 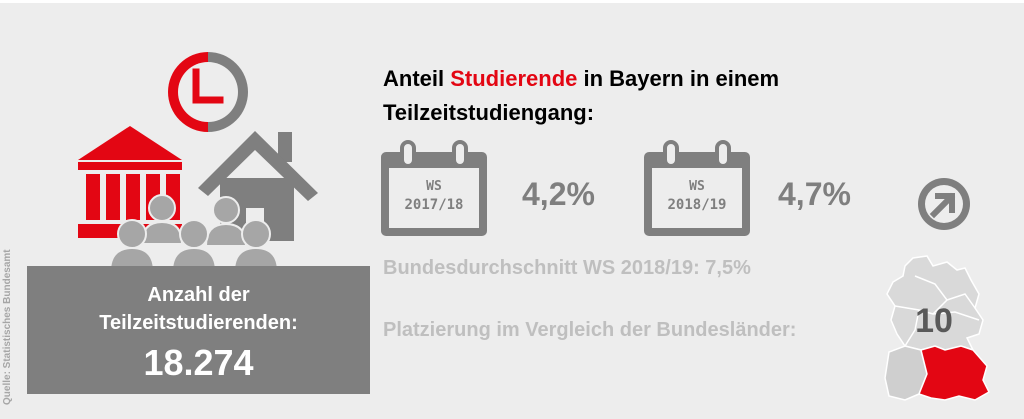 I want to click on share-value-2: 4,7%, so click(x=814, y=194).